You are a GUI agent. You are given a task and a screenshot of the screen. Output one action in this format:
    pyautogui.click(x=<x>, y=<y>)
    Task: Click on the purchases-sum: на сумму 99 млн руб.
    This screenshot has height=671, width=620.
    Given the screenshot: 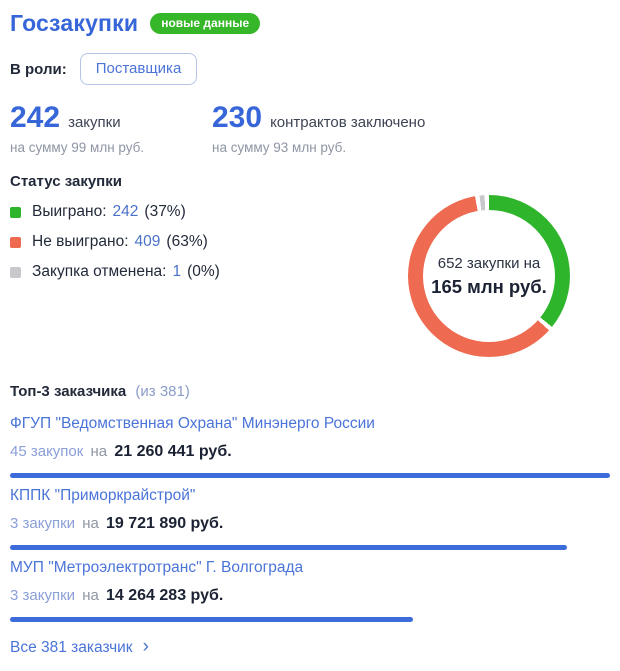 What is the action you would take?
    pyautogui.click(x=77, y=147)
    